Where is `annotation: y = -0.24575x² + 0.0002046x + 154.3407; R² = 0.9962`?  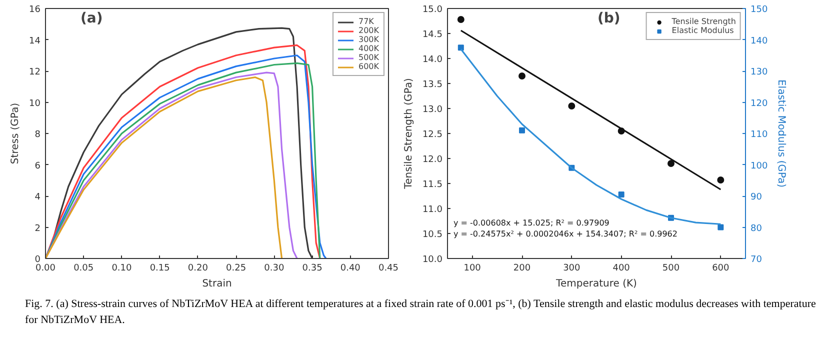
annotation: y = -0.24575x² + 0.0002046x + 154.3407; R² = 0.9962 is located at coordinates (566, 234).